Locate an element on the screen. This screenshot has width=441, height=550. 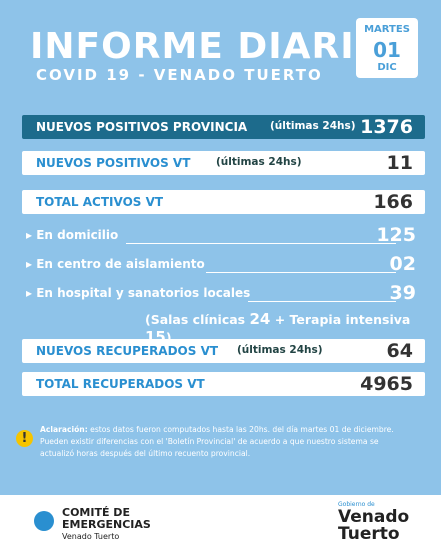
gov-line: Venado is located at coordinates (374, 517).